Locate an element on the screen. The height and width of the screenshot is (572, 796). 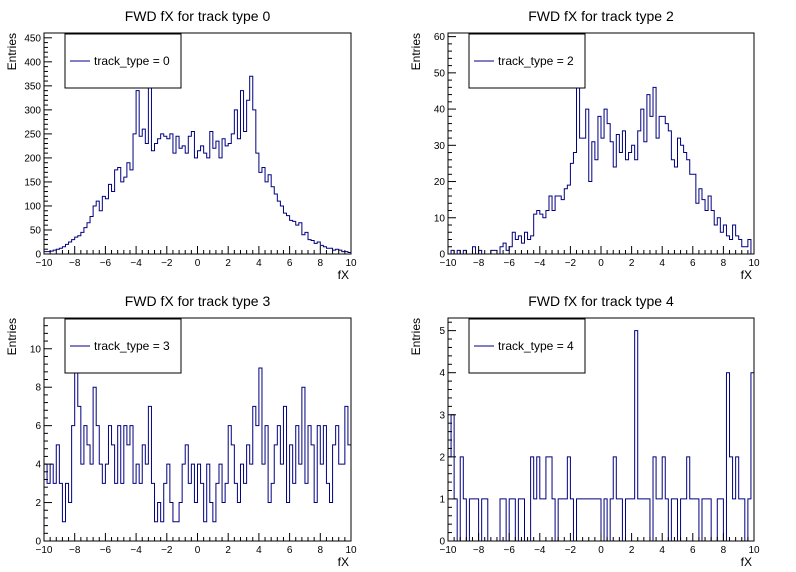
legend-label: track_type = 0 is located at coordinates (132, 61).